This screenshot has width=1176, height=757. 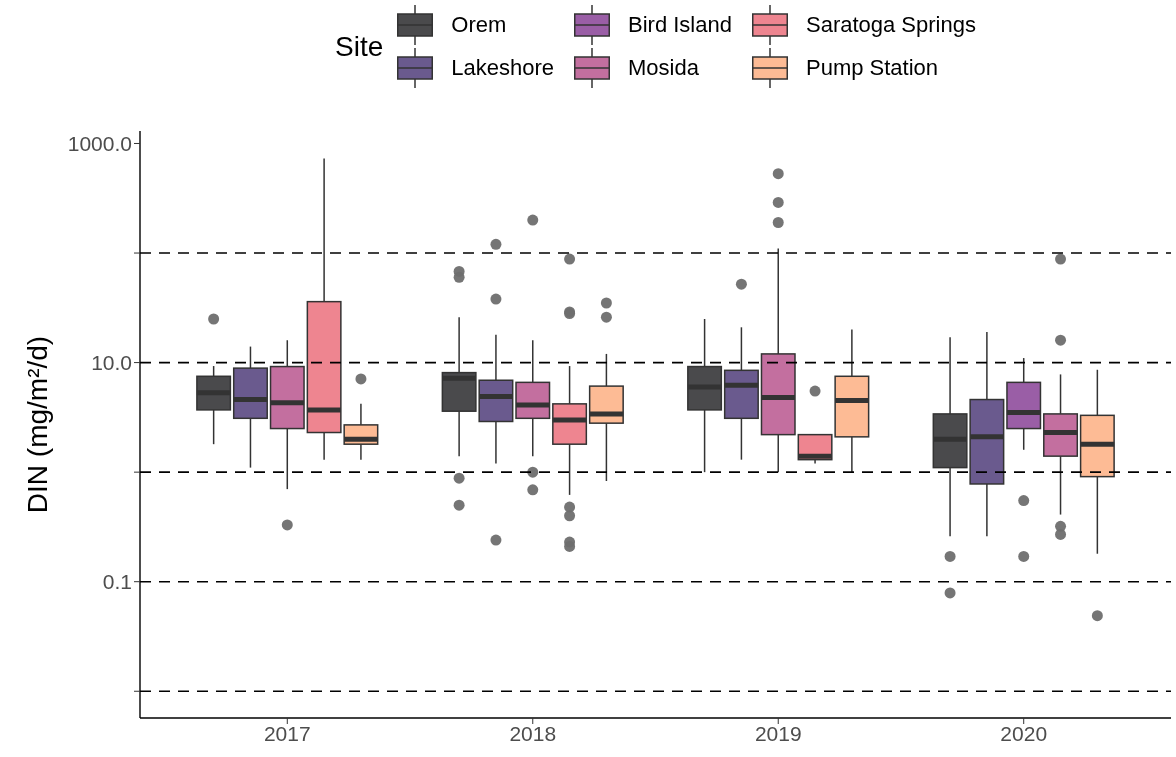 I want to click on x-tick-label: 2017, so click(x=287, y=733).